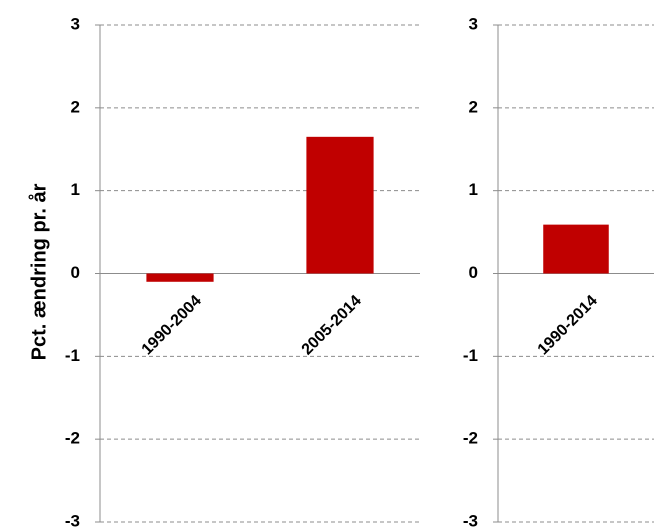 This screenshot has height=531, width=654. What do you see at coordinates (180, 277) in the screenshot?
I see `bar-1990-2004` at bounding box center [180, 277].